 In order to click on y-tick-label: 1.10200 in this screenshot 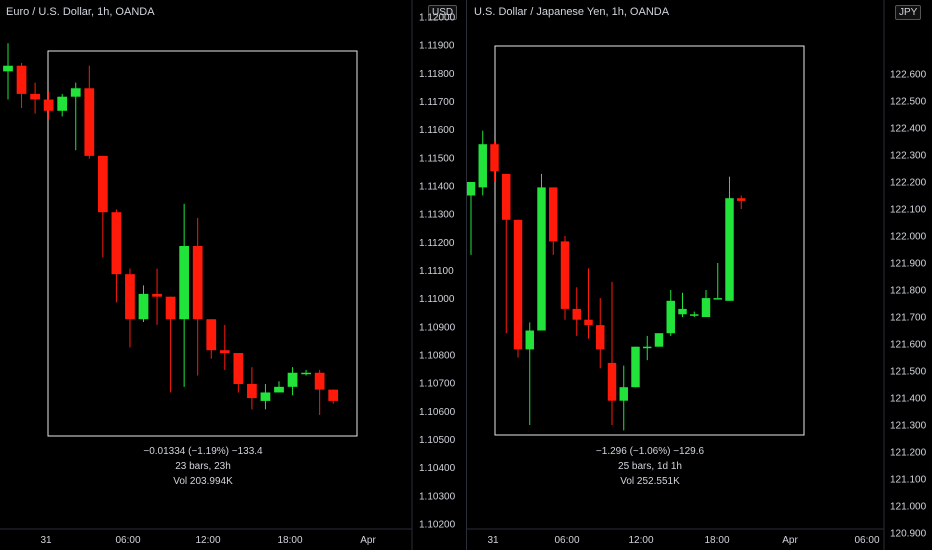, I will do `click(437, 525)`.